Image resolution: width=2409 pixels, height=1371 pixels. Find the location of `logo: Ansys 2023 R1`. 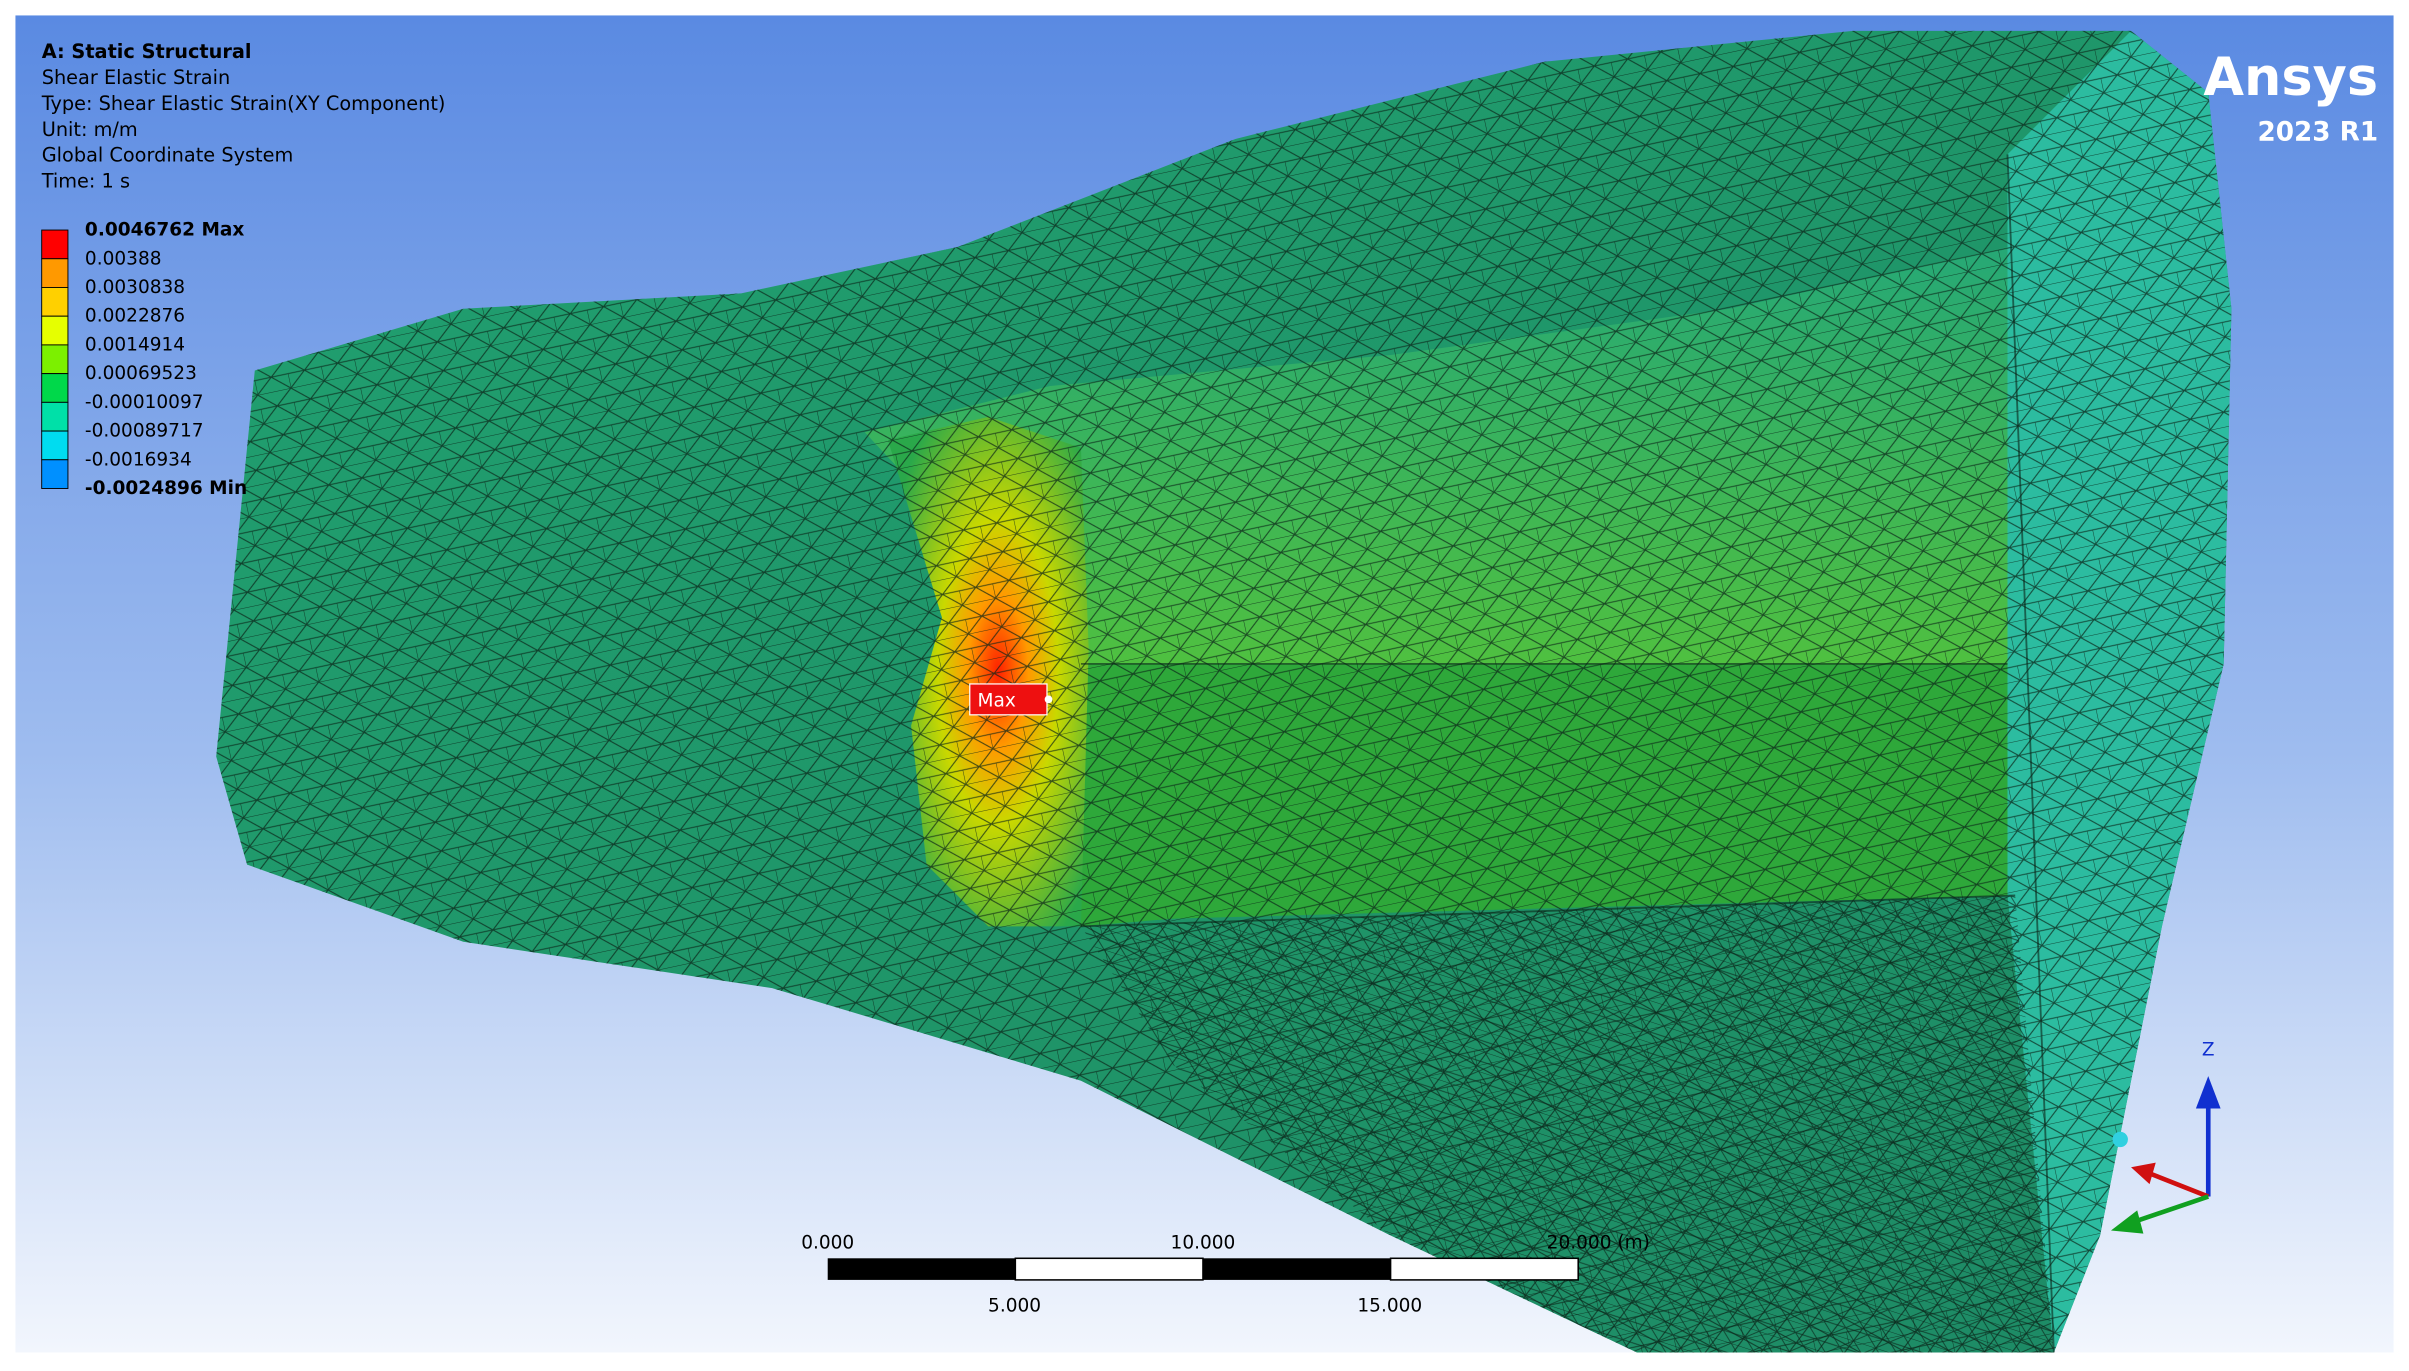

logo: Ansys 2023 R1 is located at coordinates (2290, 97).